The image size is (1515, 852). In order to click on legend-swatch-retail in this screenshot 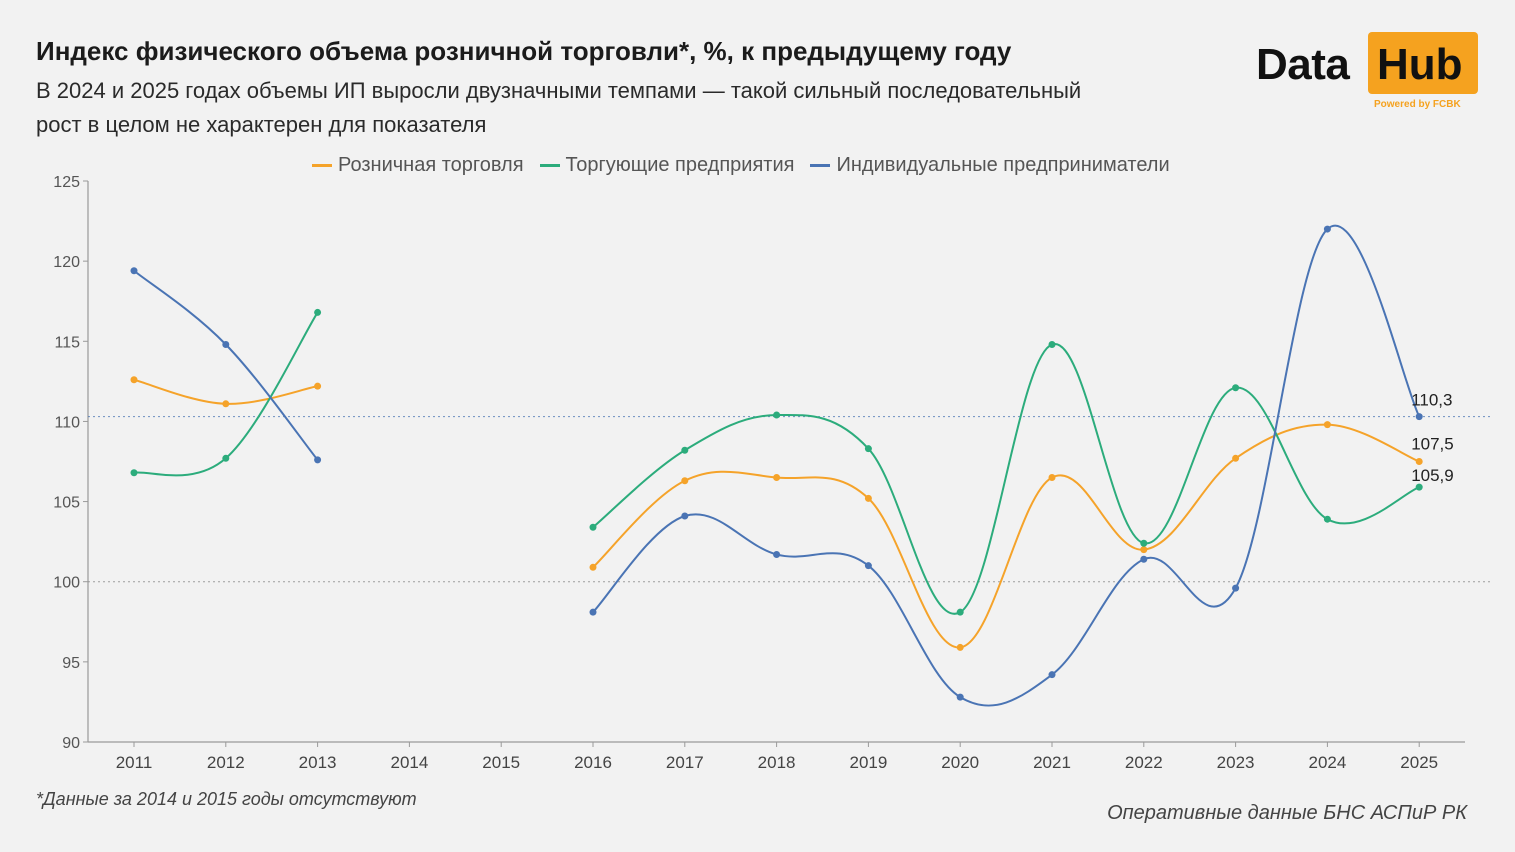, I will do `click(322, 165)`.